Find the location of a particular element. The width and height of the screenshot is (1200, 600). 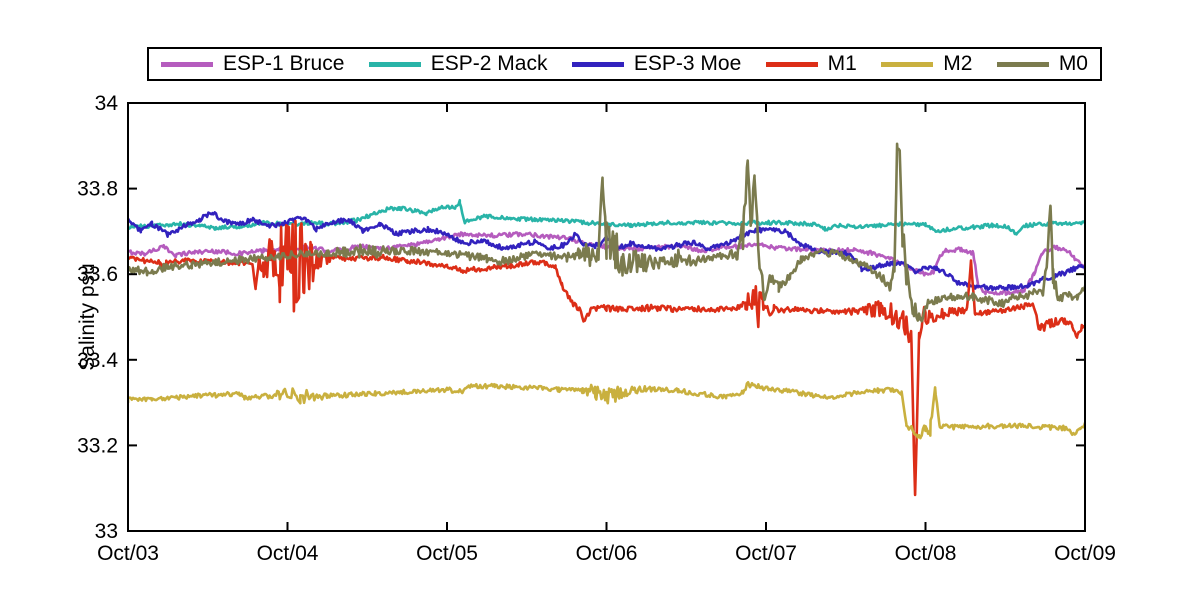

legend-box: ESP-1 Bruce ESP-2 Mack ESP-3 Moe M1 M2 M0 is located at coordinates (624, 64).